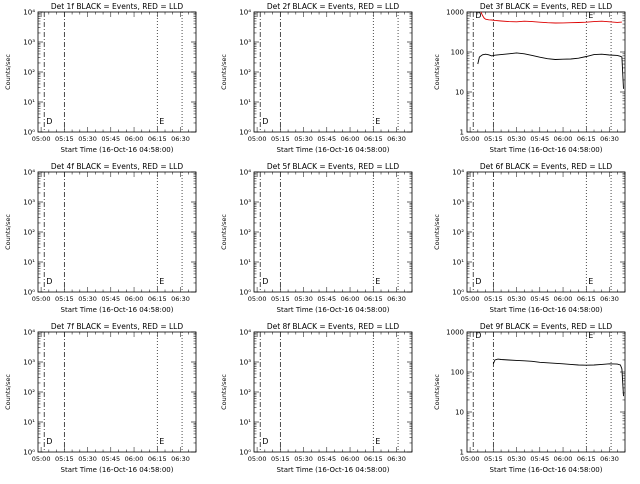 Image resolution: width=640 pixels, height=484 pixels. I want to click on panel-7-x-tick-label: 05:30, so click(87, 459).